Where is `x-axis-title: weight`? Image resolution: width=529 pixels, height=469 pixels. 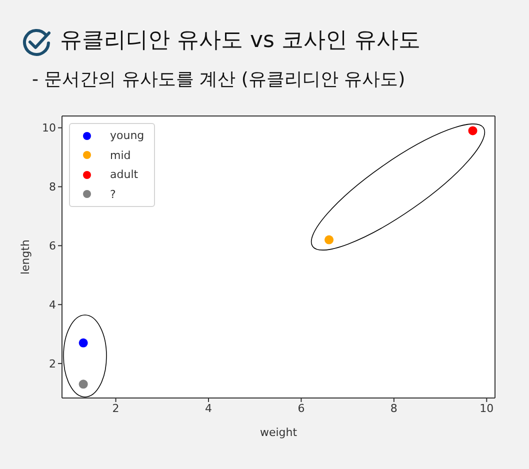 x-axis-title: weight is located at coordinates (279, 432).